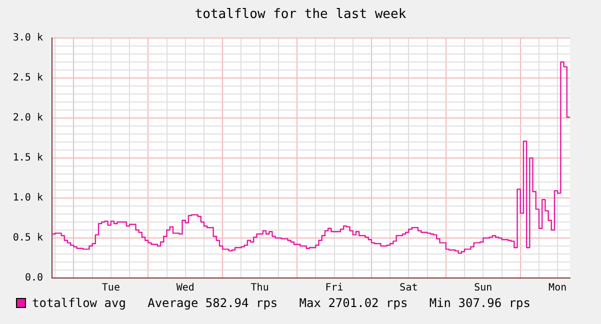  What do you see at coordinates (27, 198) in the screenshot?
I see `y-tick-label: 1.0 k` at bounding box center [27, 198].